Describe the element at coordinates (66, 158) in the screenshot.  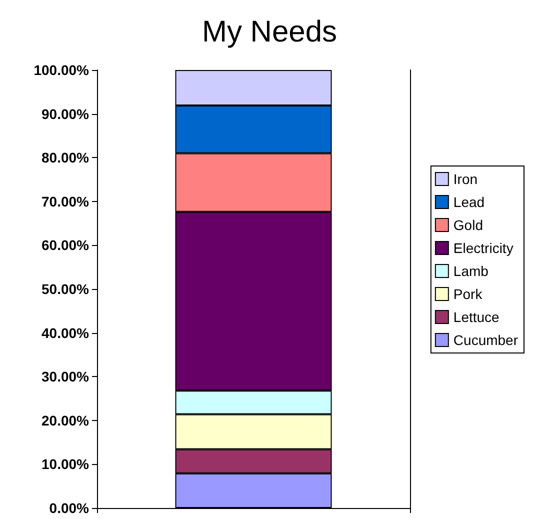
I see `y-tick-label: 80.00%` at that location.